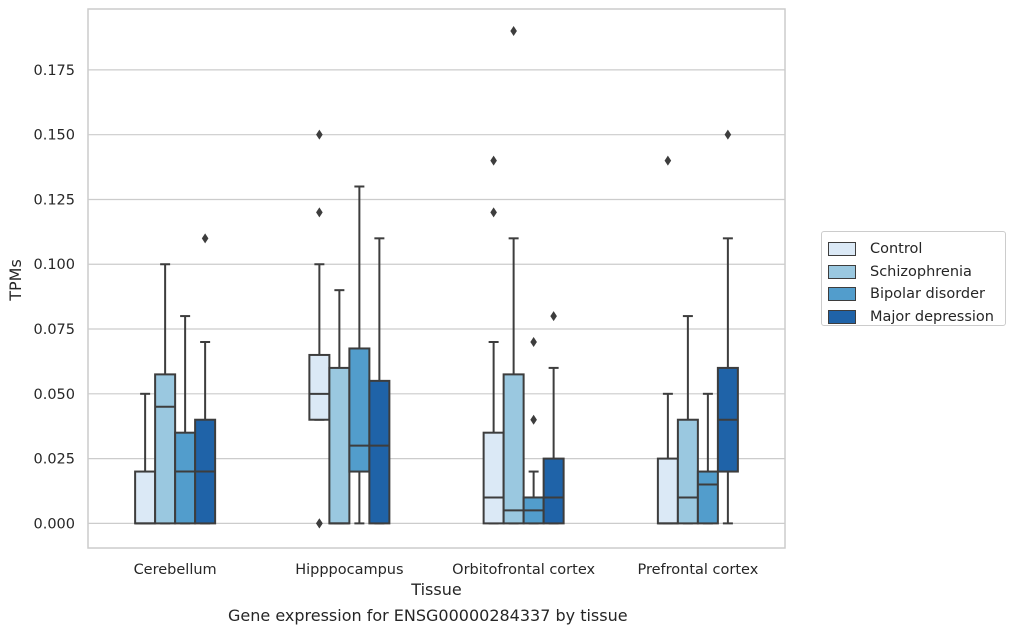 Image resolution: width=1017 pixels, height=638 pixels. Describe the element at coordinates (54, 524) in the screenshot. I see `y-tick-label: 0.000` at that location.